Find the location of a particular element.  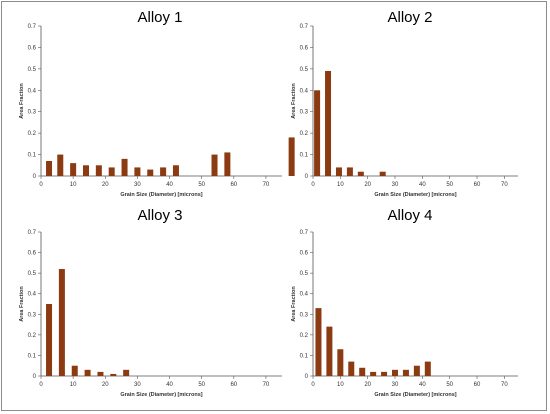

panel-title: Alloy 3 is located at coordinates (159, 215).